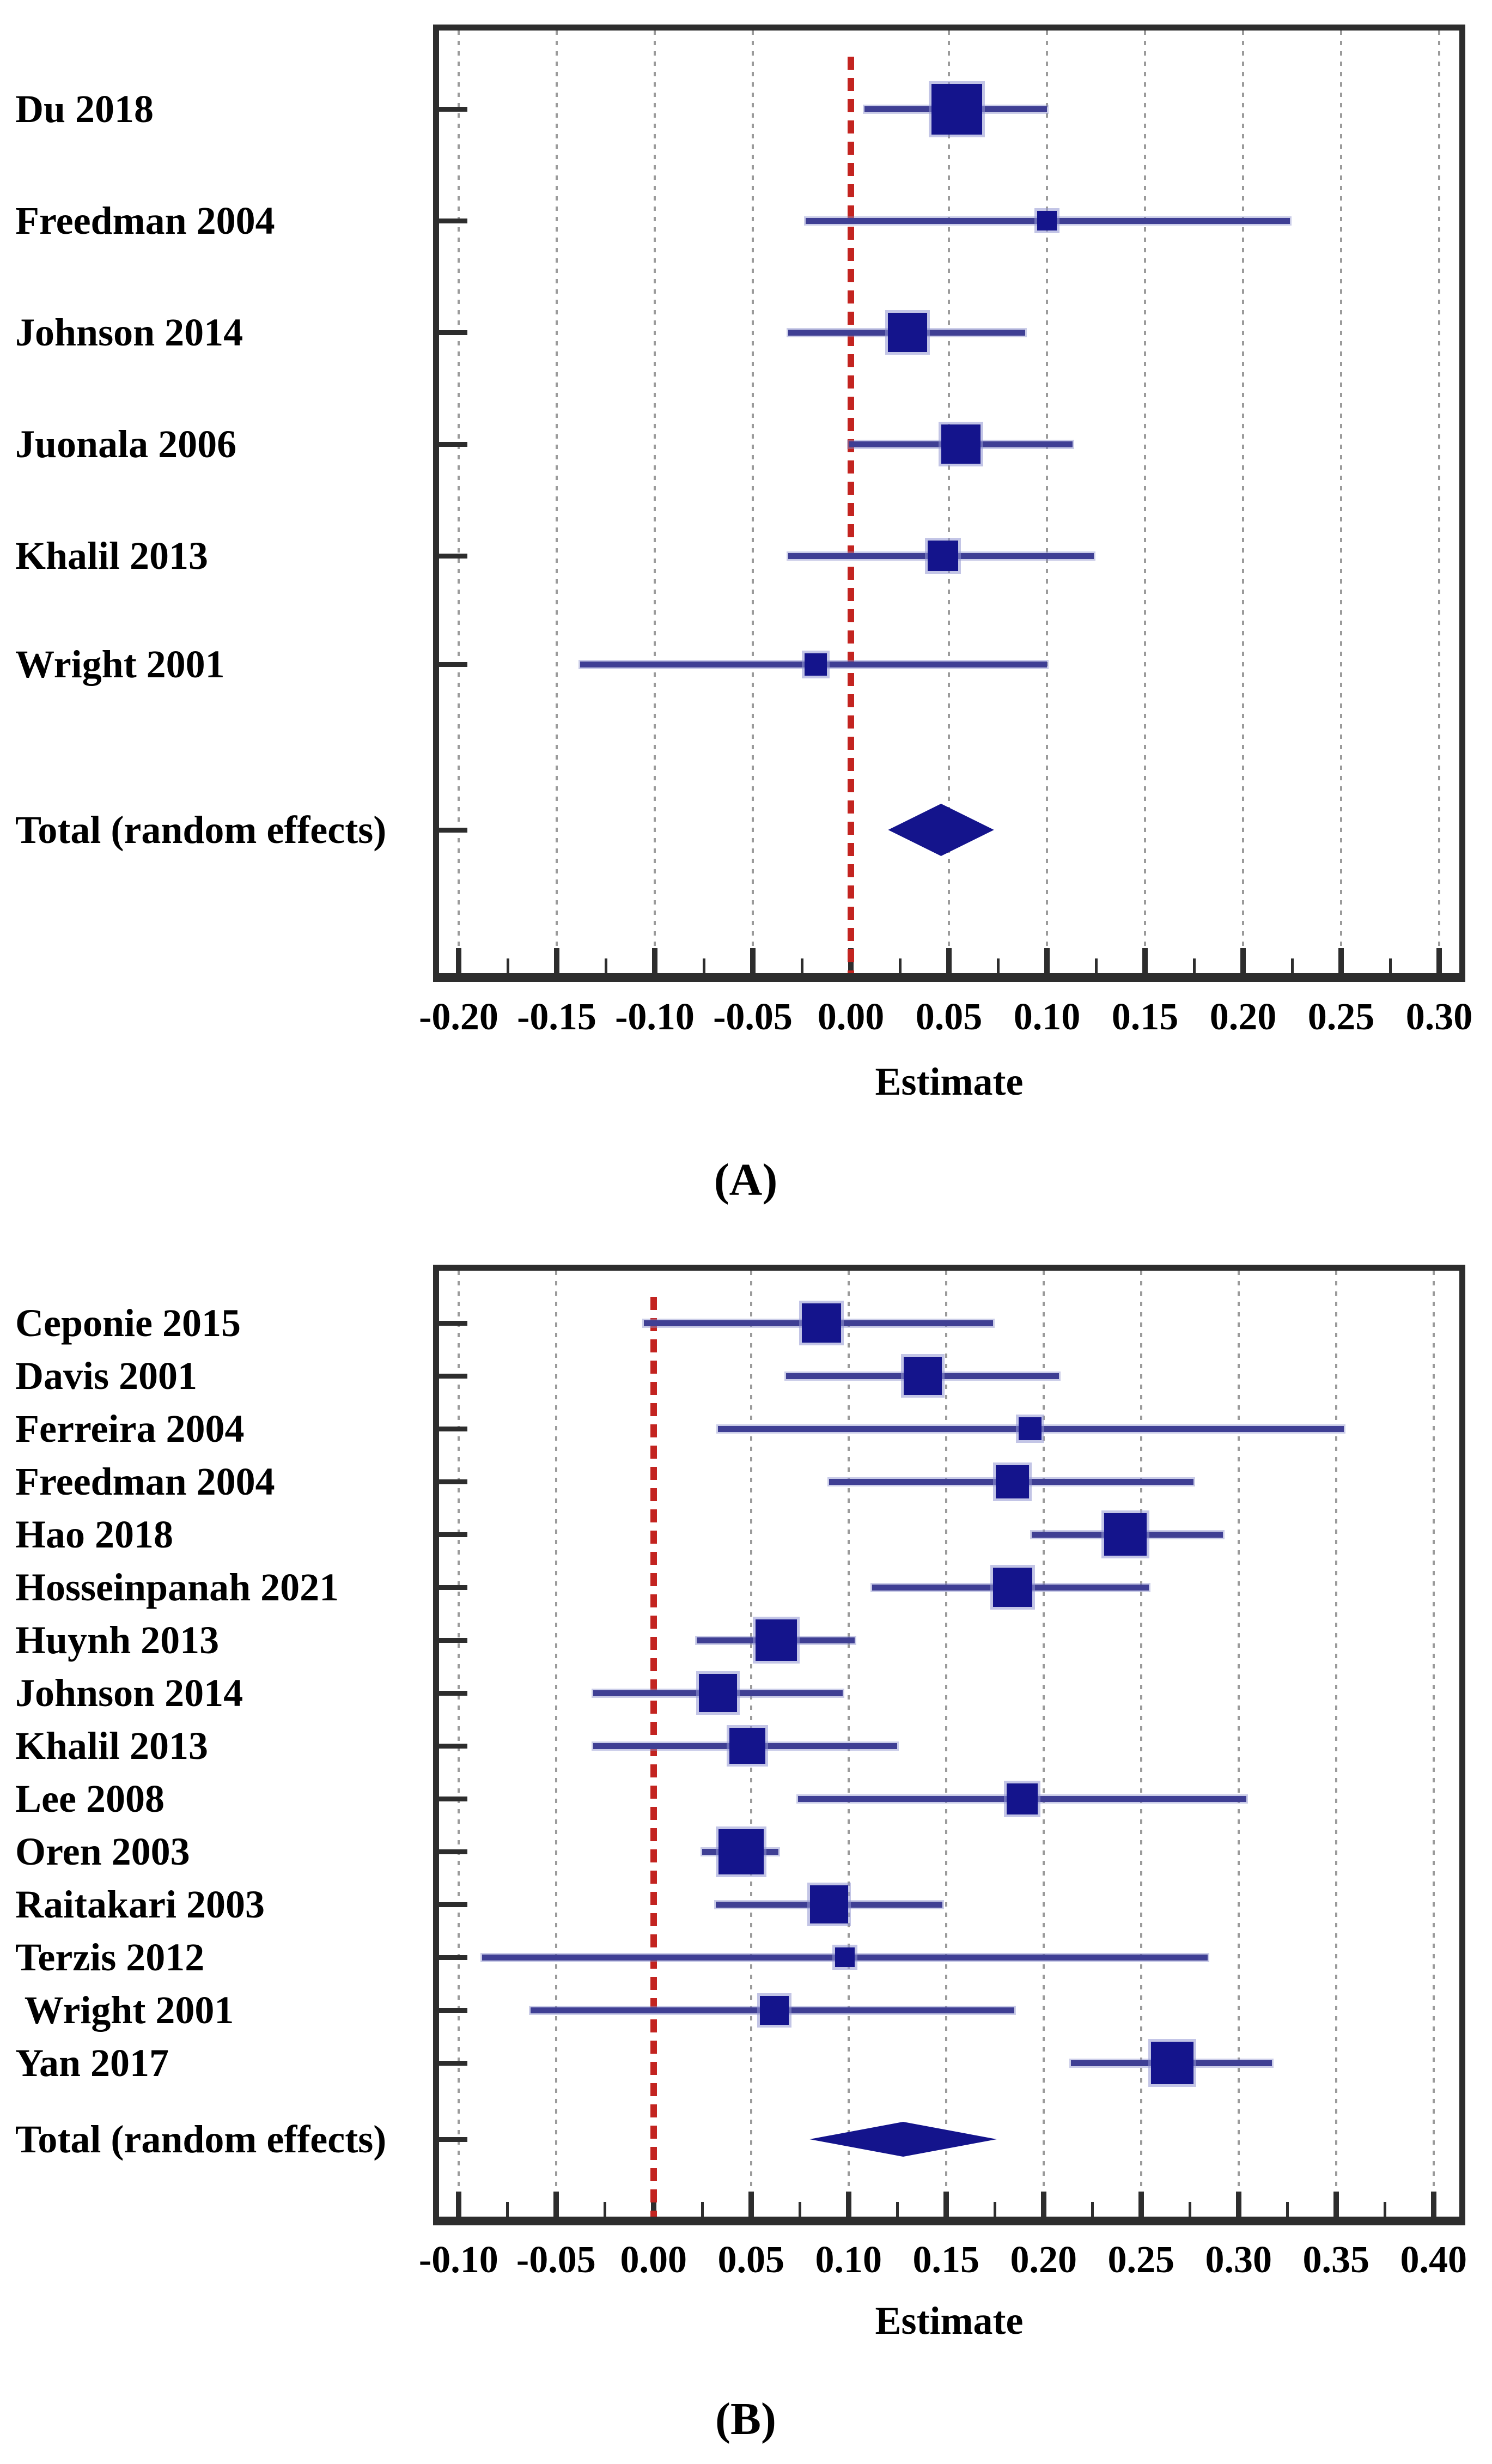  What do you see at coordinates (92, 2063) in the screenshot?
I see `study-label: Yan 2017` at bounding box center [92, 2063].